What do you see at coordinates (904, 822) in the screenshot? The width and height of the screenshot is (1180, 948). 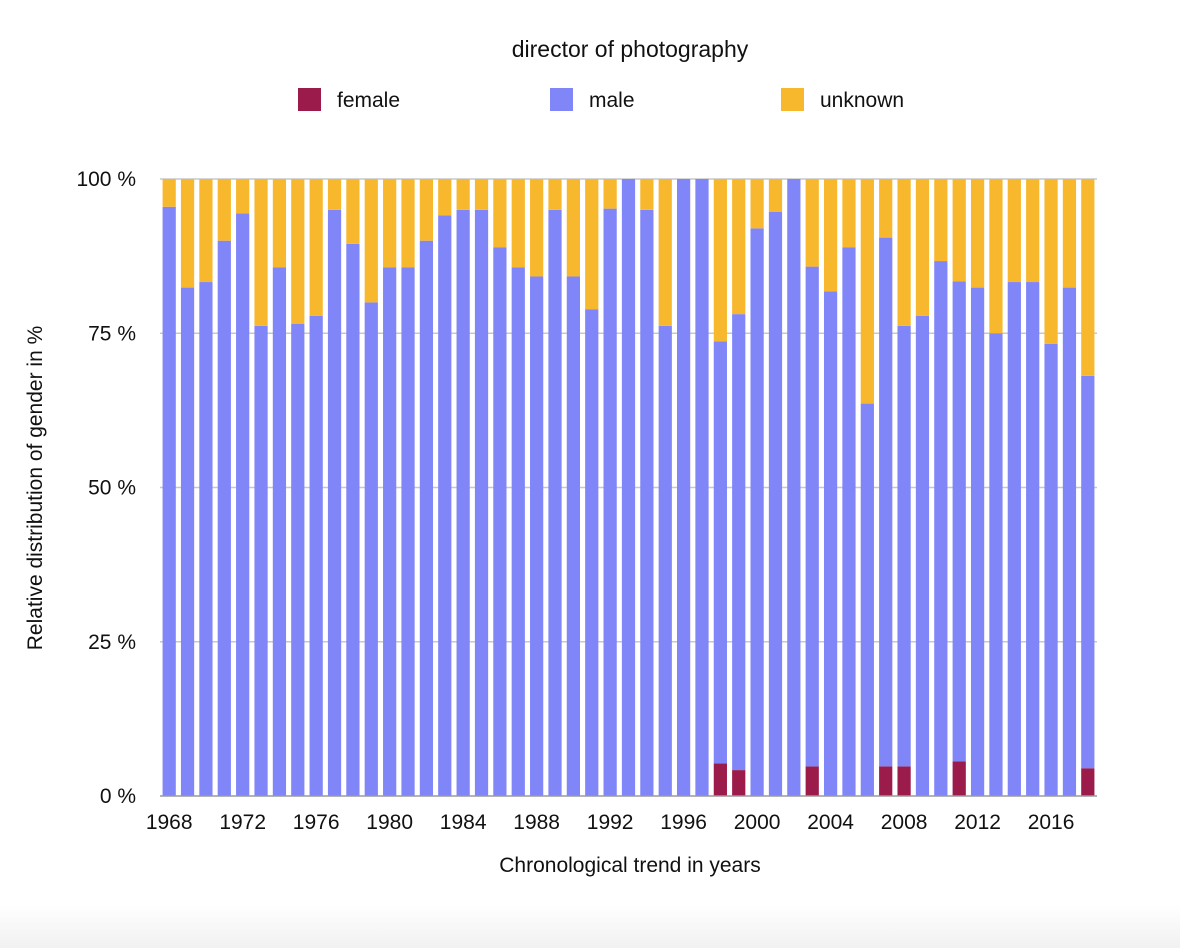 I see `x-tick-label: 2008` at bounding box center [904, 822].